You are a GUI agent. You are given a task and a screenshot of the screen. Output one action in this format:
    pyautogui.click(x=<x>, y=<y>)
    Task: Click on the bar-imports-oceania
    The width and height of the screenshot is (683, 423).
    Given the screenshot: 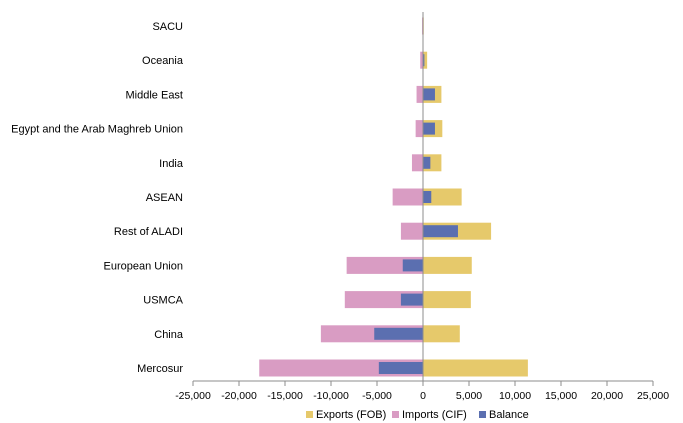 What is the action you would take?
    pyautogui.click(x=421, y=60)
    